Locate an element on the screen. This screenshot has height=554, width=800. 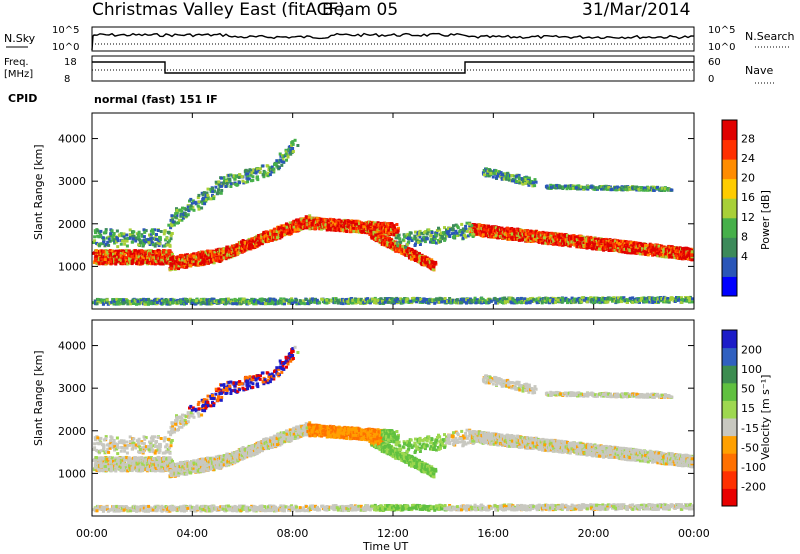
freq-tick-bottom: 8 is located at coordinates (67, 79).